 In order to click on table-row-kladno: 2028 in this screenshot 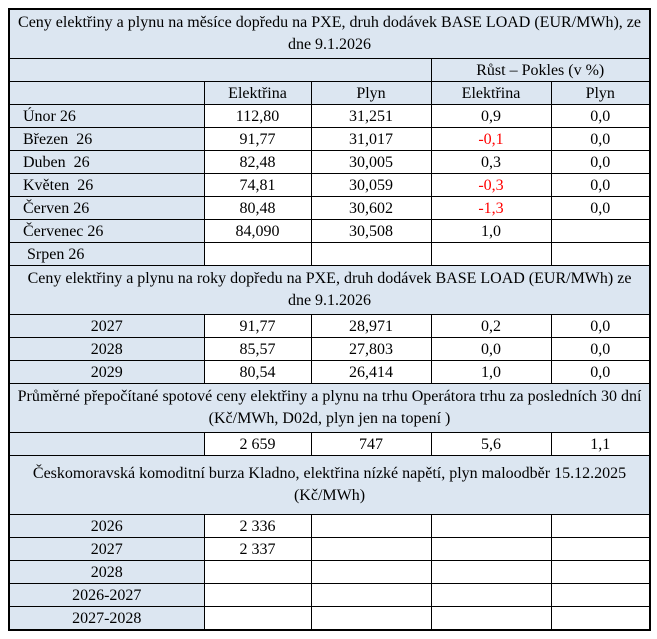, I will do `click(329, 572)`.